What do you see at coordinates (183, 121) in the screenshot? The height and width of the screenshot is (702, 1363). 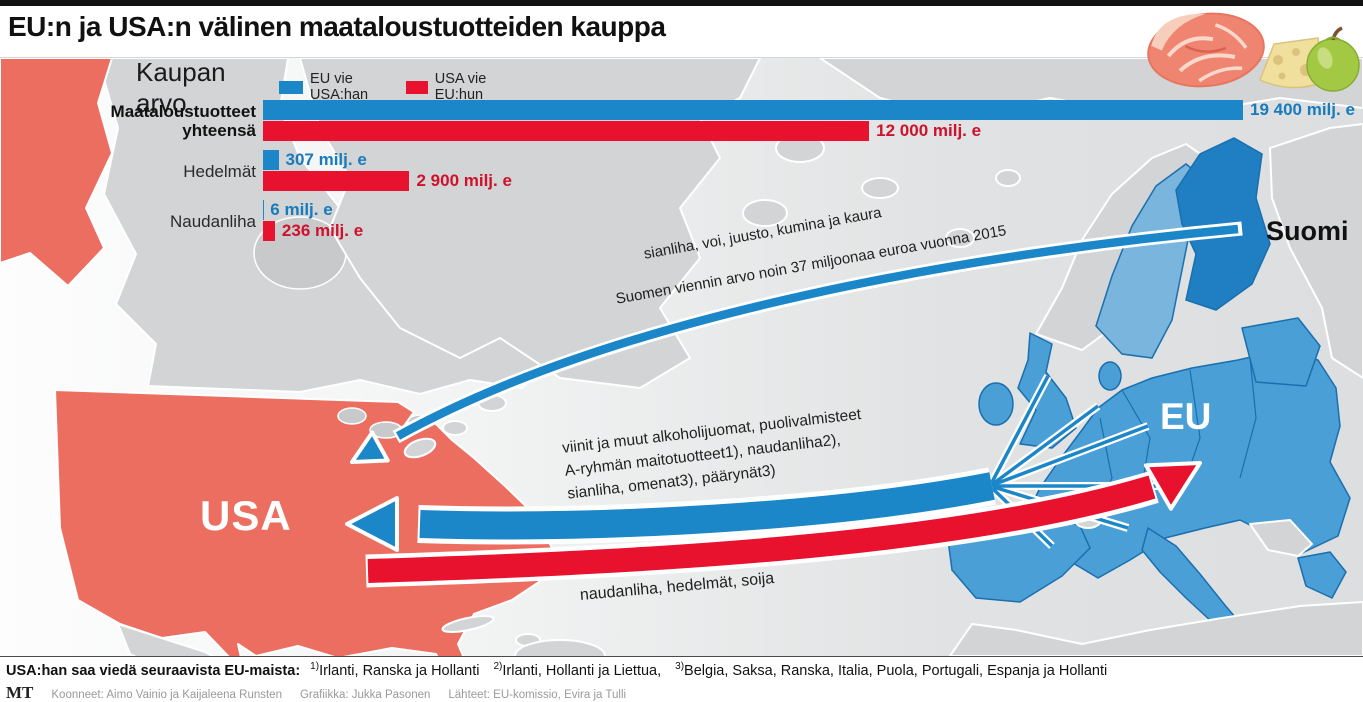 I see `category-label: Maataloustuotteet yhteensä` at bounding box center [183, 121].